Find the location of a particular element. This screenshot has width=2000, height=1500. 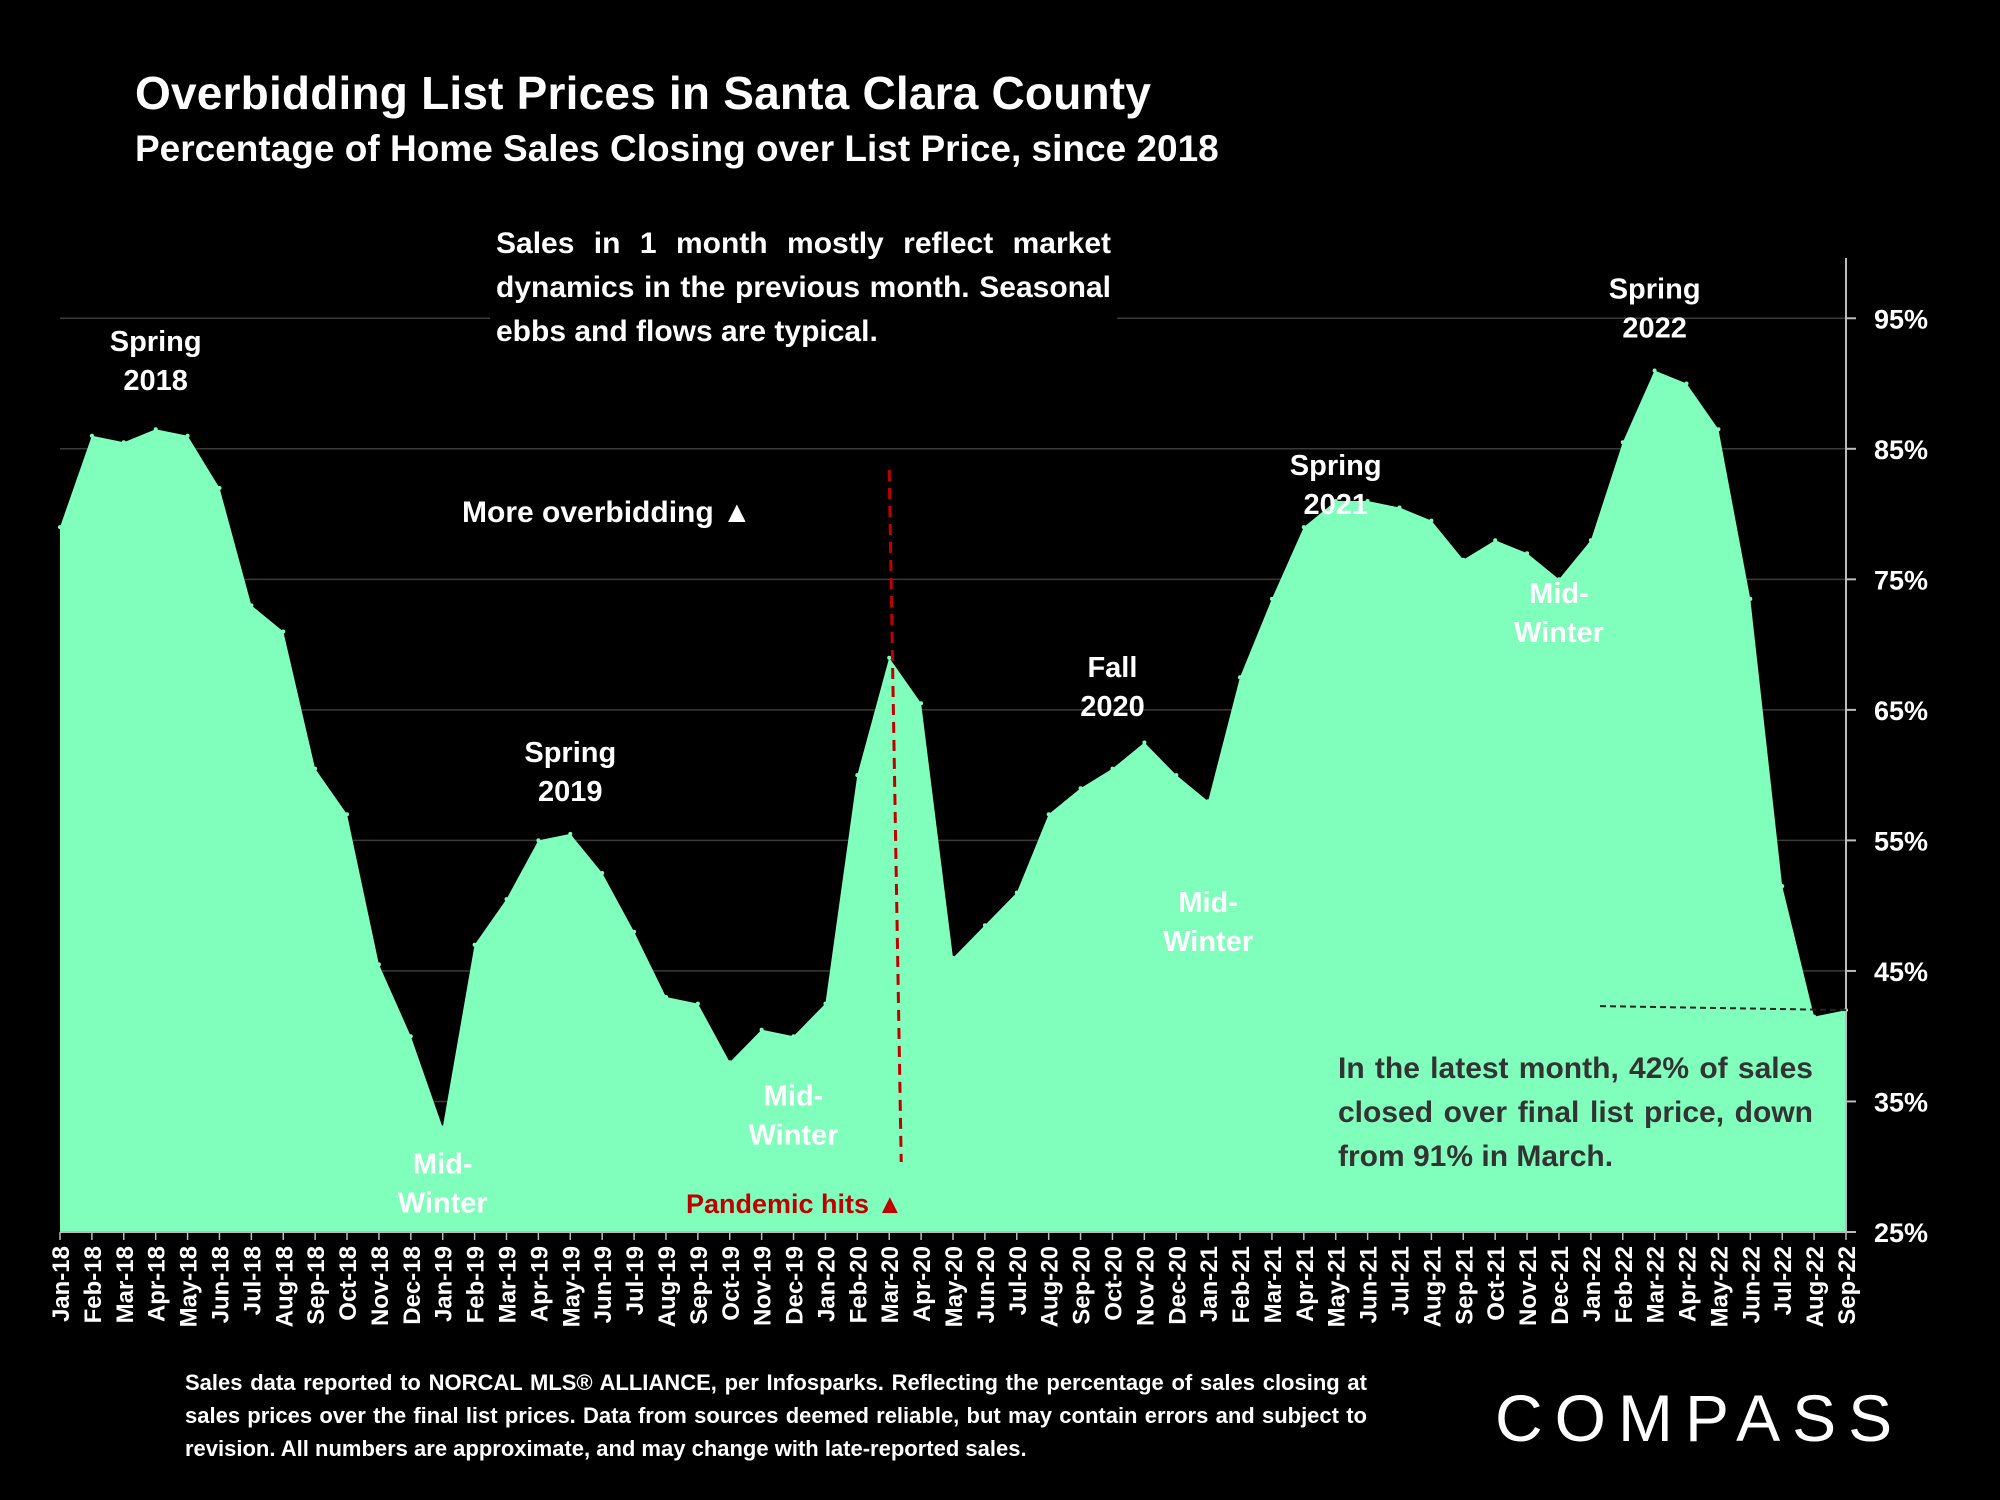

more-overbidding-label: More overbidding ▲ is located at coordinates (607, 512).